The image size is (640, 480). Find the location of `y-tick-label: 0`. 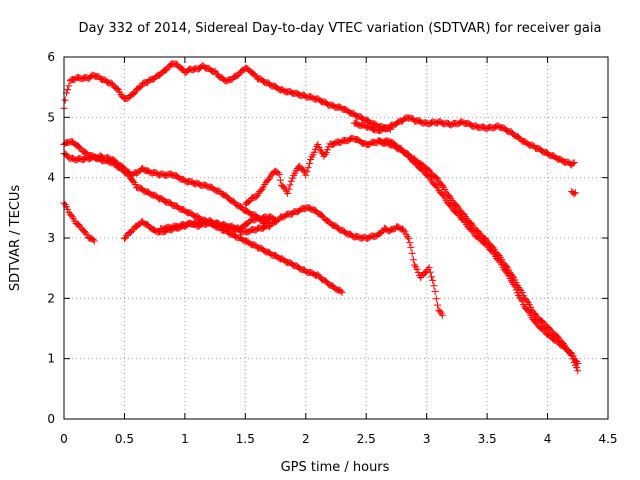

y-tick-label: 0 is located at coordinates (51, 419).